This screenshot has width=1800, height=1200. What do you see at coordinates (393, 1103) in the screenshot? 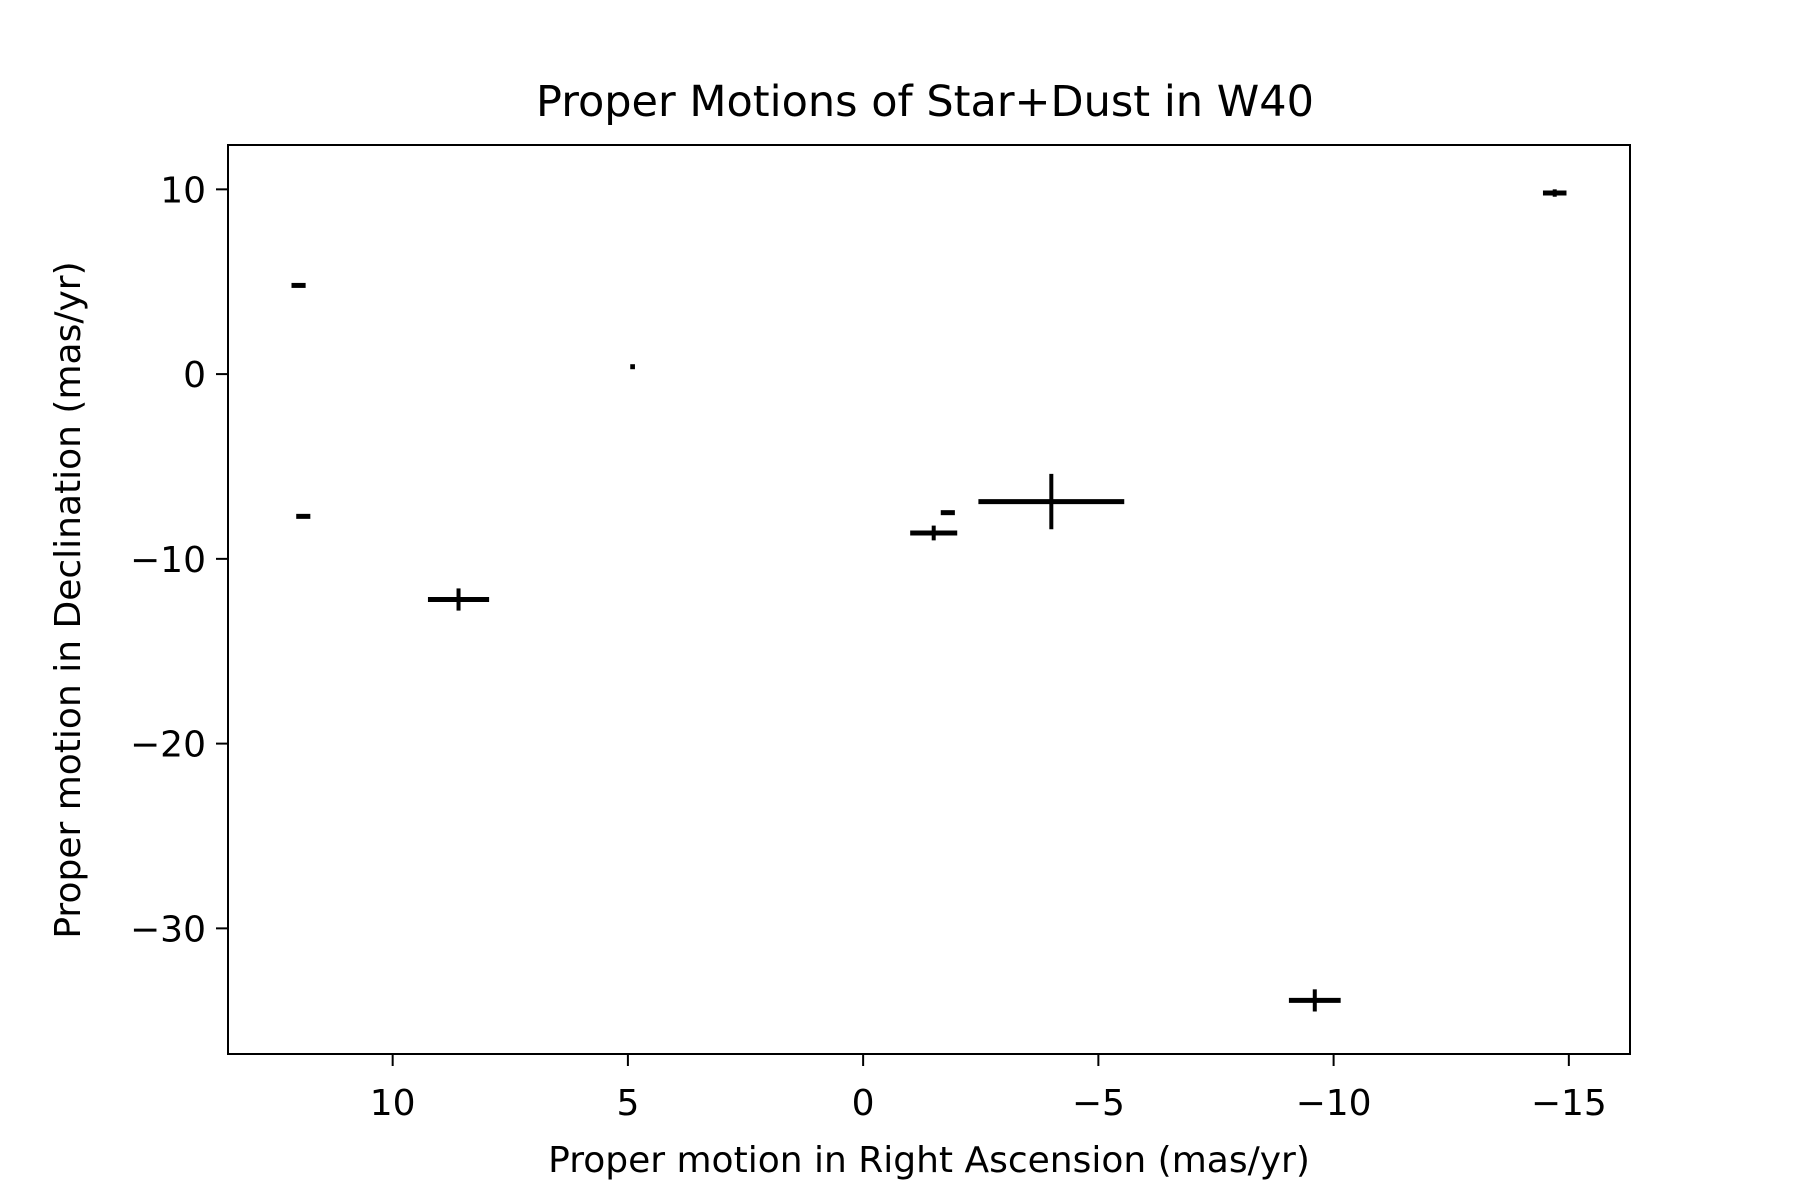
I see `x-tick-label: 10` at bounding box center [393, 1103].